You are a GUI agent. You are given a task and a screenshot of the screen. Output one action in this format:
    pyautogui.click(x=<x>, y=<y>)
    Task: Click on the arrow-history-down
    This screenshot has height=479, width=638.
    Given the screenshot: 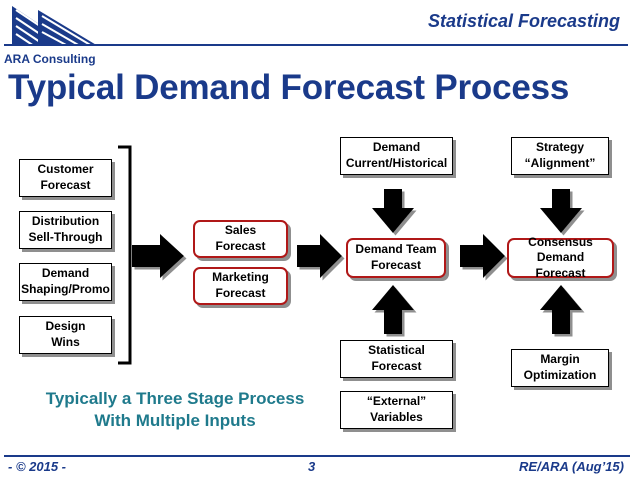 What is the action you would take?
    pyautogui.click(x=393, y=211)
    